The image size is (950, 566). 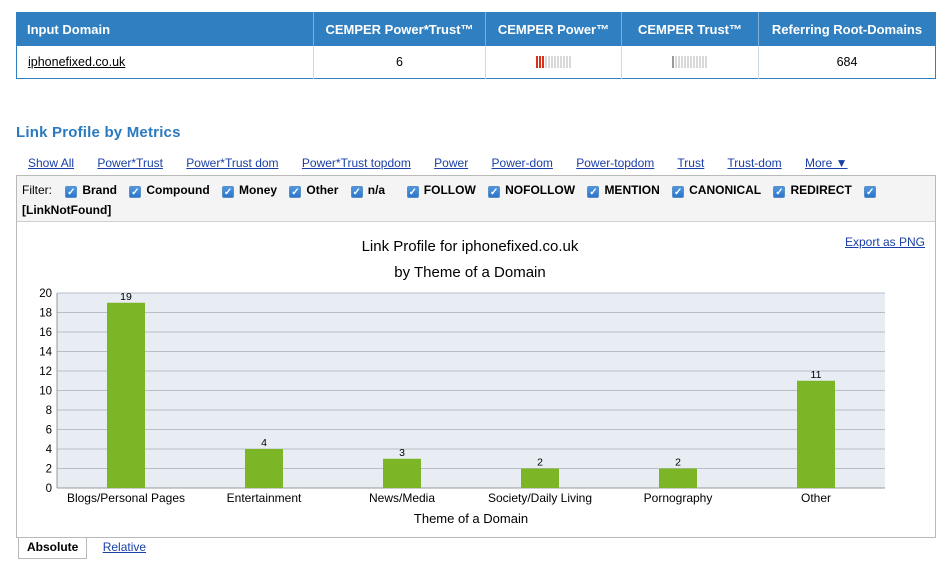 What do you see at coordinates (124, 547) in the screenshot?
I see `tab-relative: Relative` at bounding box center [124, 547].